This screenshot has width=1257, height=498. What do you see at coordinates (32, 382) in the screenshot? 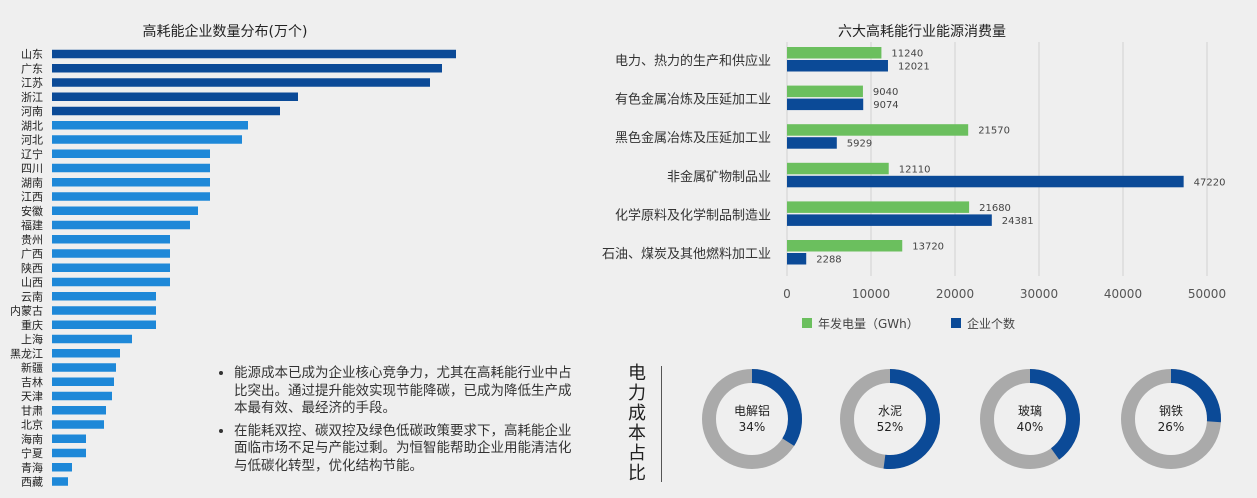
I see `province-label: 吉林` at bounding box center [32, 382].